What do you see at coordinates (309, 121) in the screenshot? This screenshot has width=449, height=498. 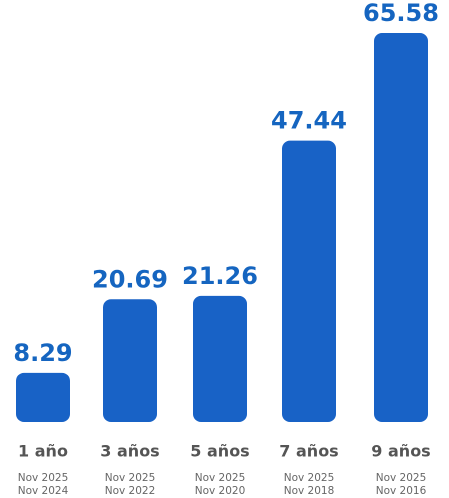 I see `value-label: 47.44` at bounding box center [309, 121].